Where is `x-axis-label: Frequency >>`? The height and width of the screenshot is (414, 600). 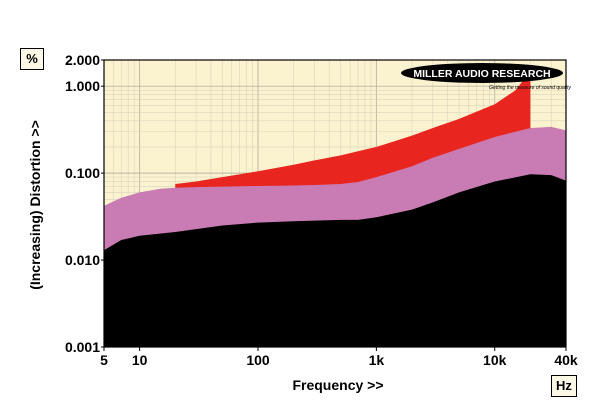 x-axis-label: Frequency >> is located at coordinates (337, 385).